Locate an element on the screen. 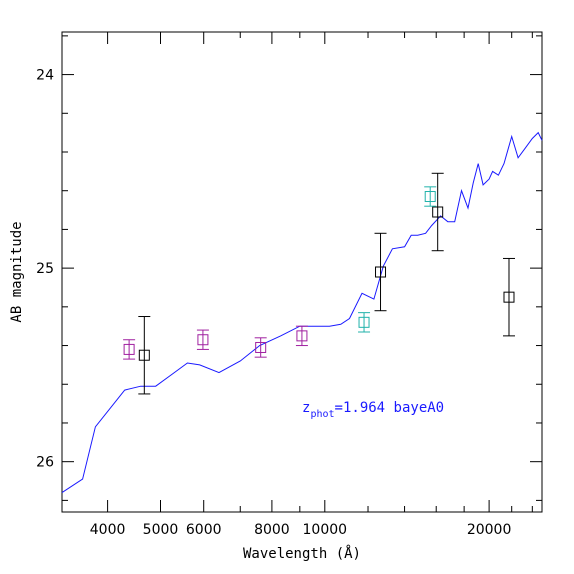 Image resolution: width=574 pixels, height=574 pixels. x-tick-label: 20000 is located at coordinates (489, 530).